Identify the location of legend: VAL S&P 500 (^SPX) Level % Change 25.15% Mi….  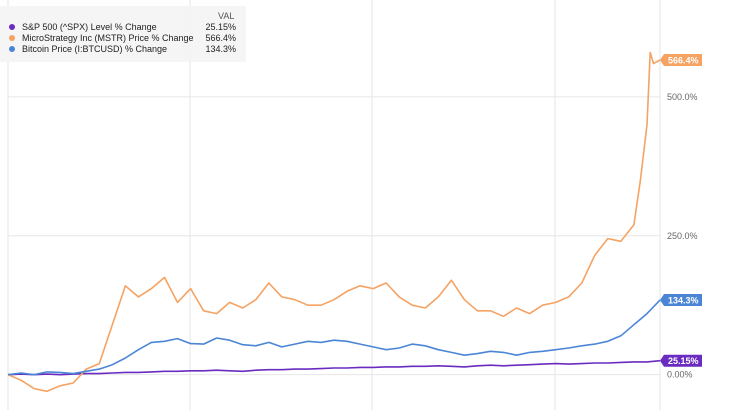
(123, 34).